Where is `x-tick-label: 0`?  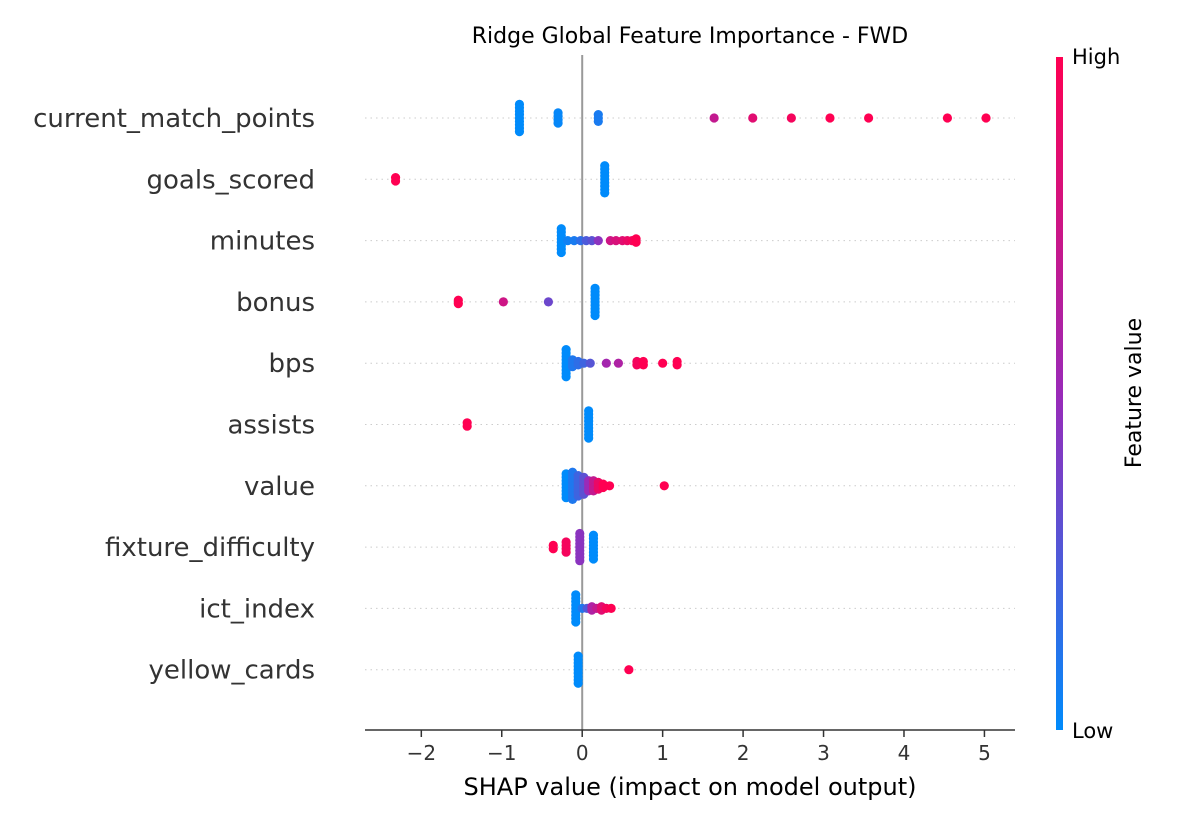
x-tick-label: 0 is located at coordinates (582, 753).